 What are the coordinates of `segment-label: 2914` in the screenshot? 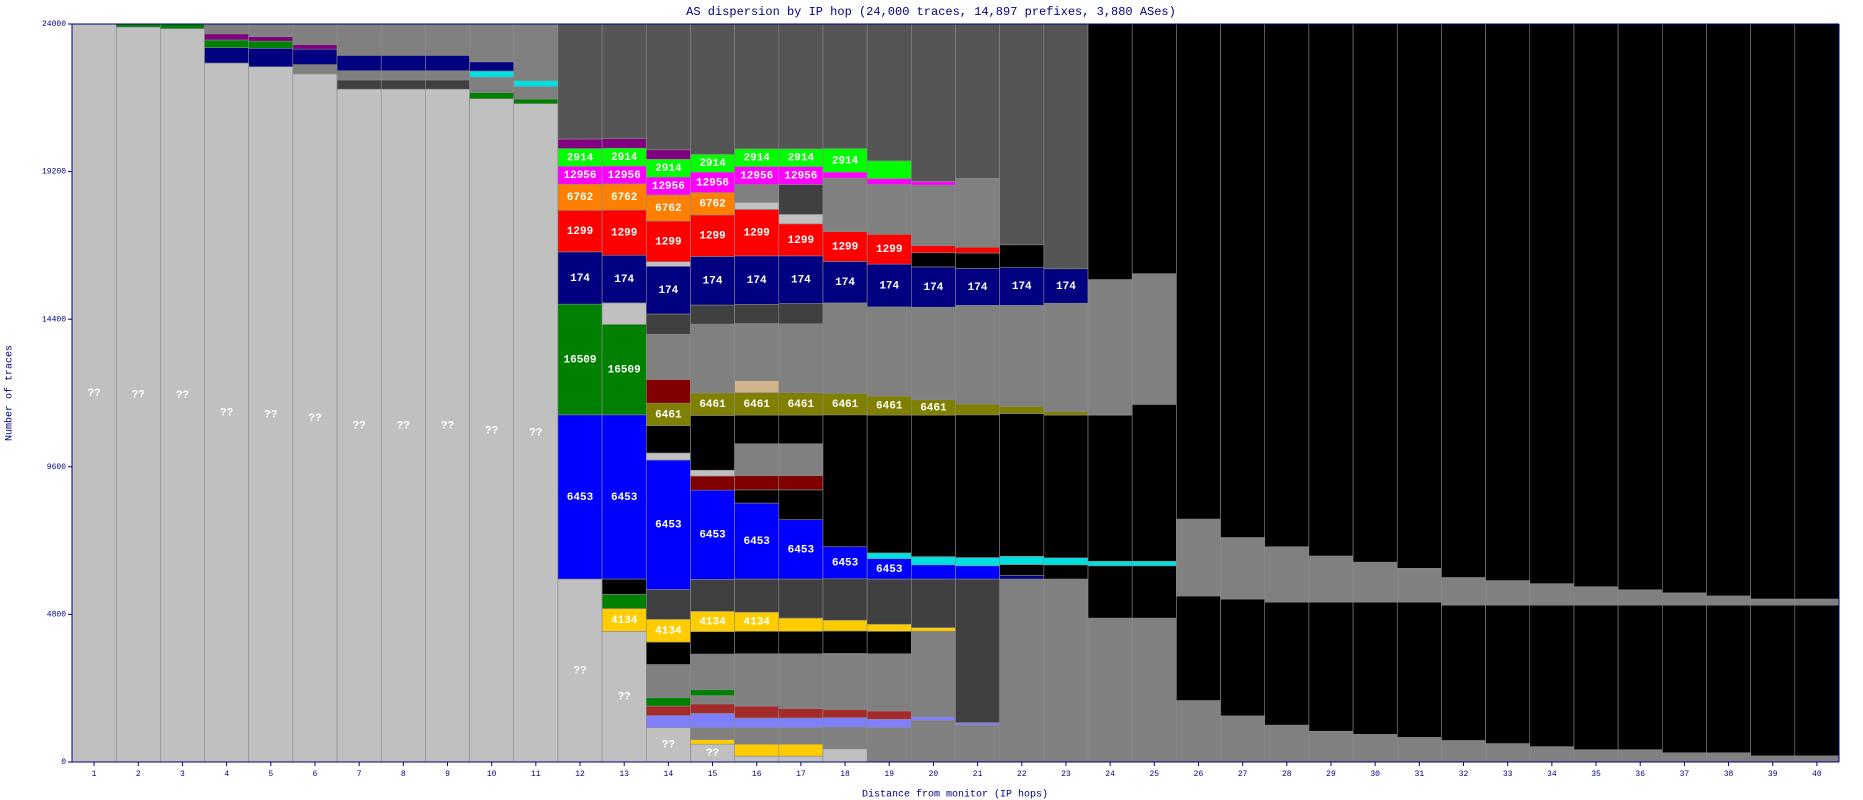 It's located at (668, 169).